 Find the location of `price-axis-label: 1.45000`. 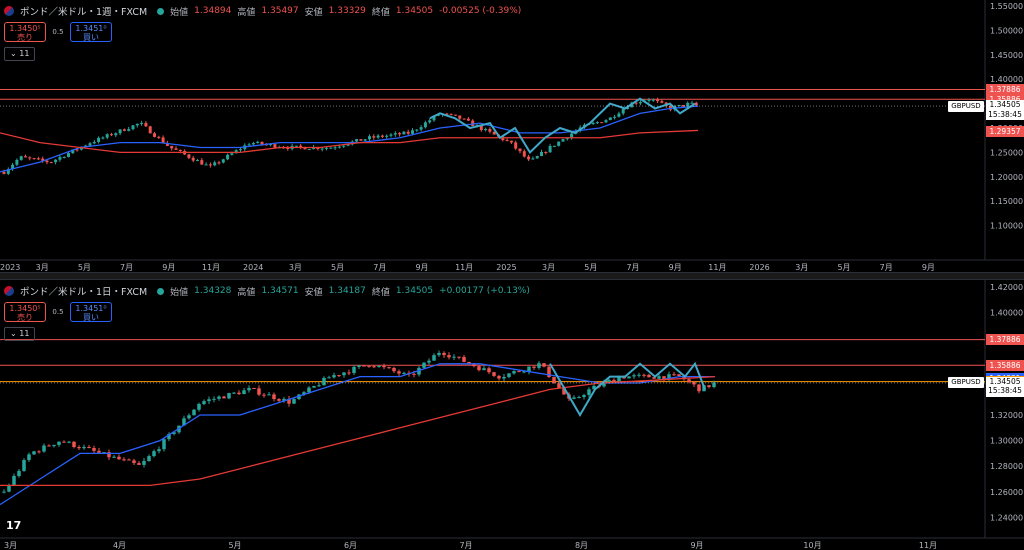

price-axis-label: 1.45000 is located at coordinates (1006, 55).